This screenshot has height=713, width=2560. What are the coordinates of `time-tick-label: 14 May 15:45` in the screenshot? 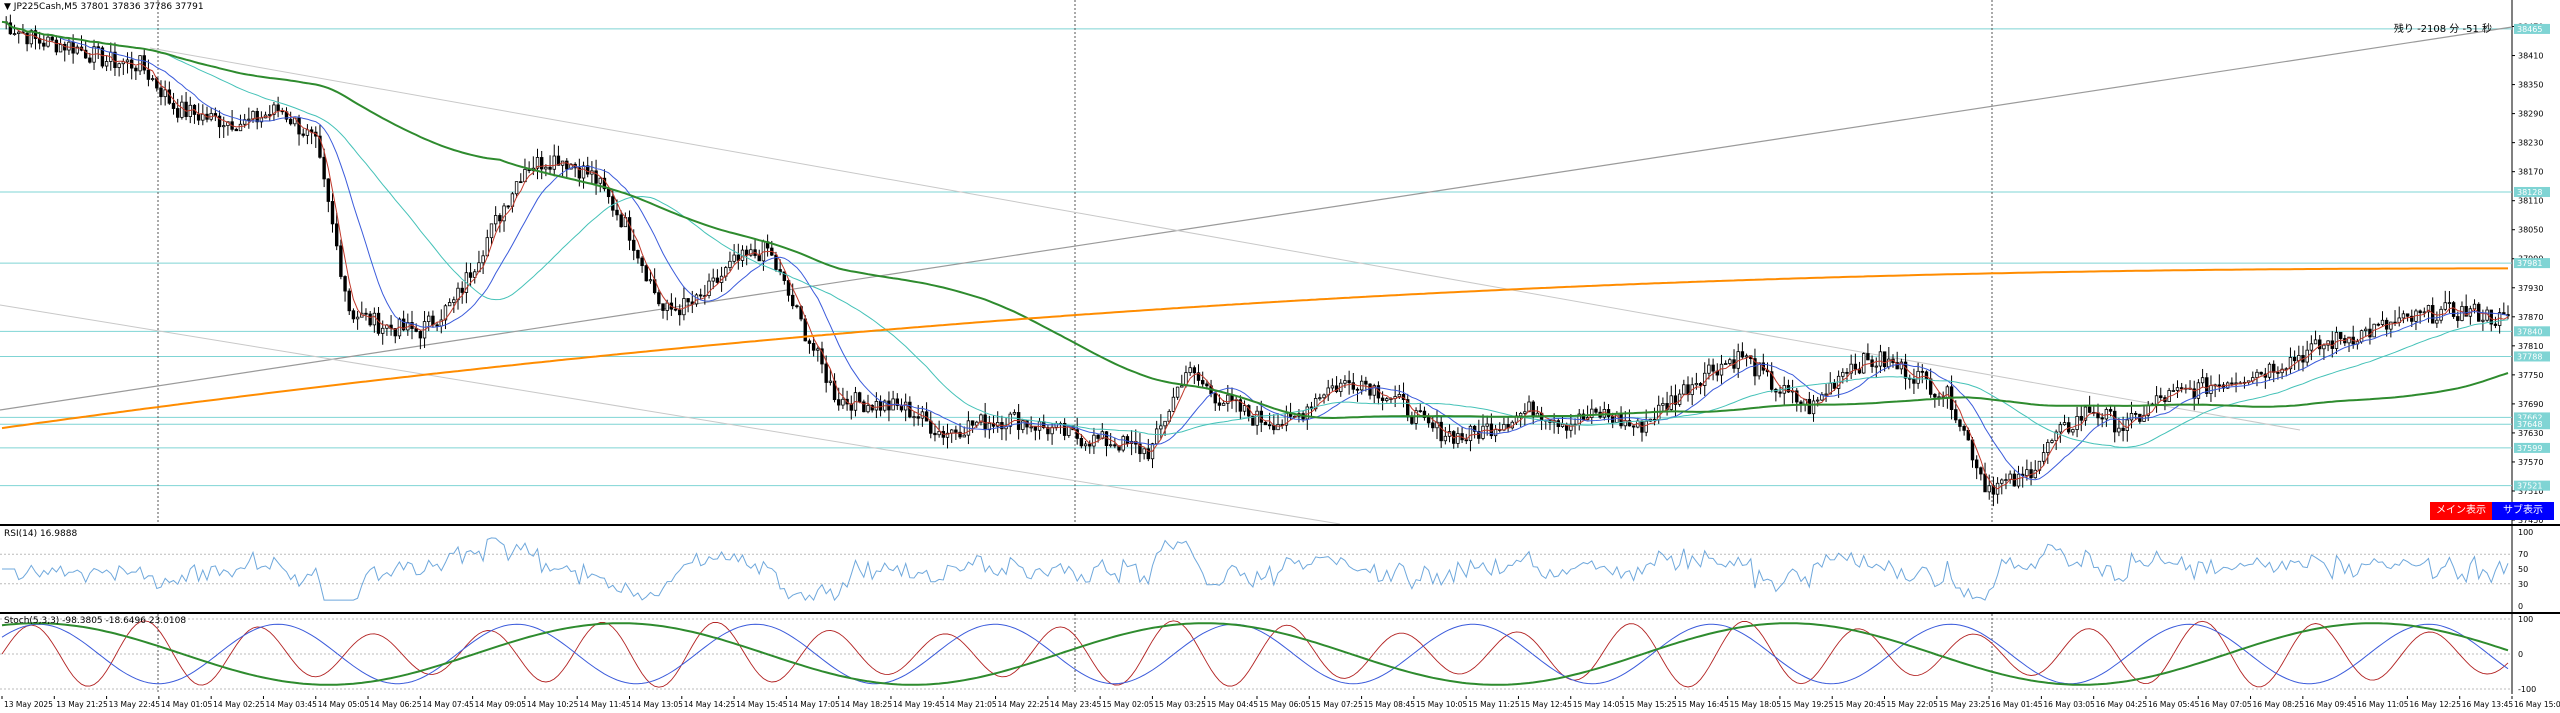 It's located at (762, 704).